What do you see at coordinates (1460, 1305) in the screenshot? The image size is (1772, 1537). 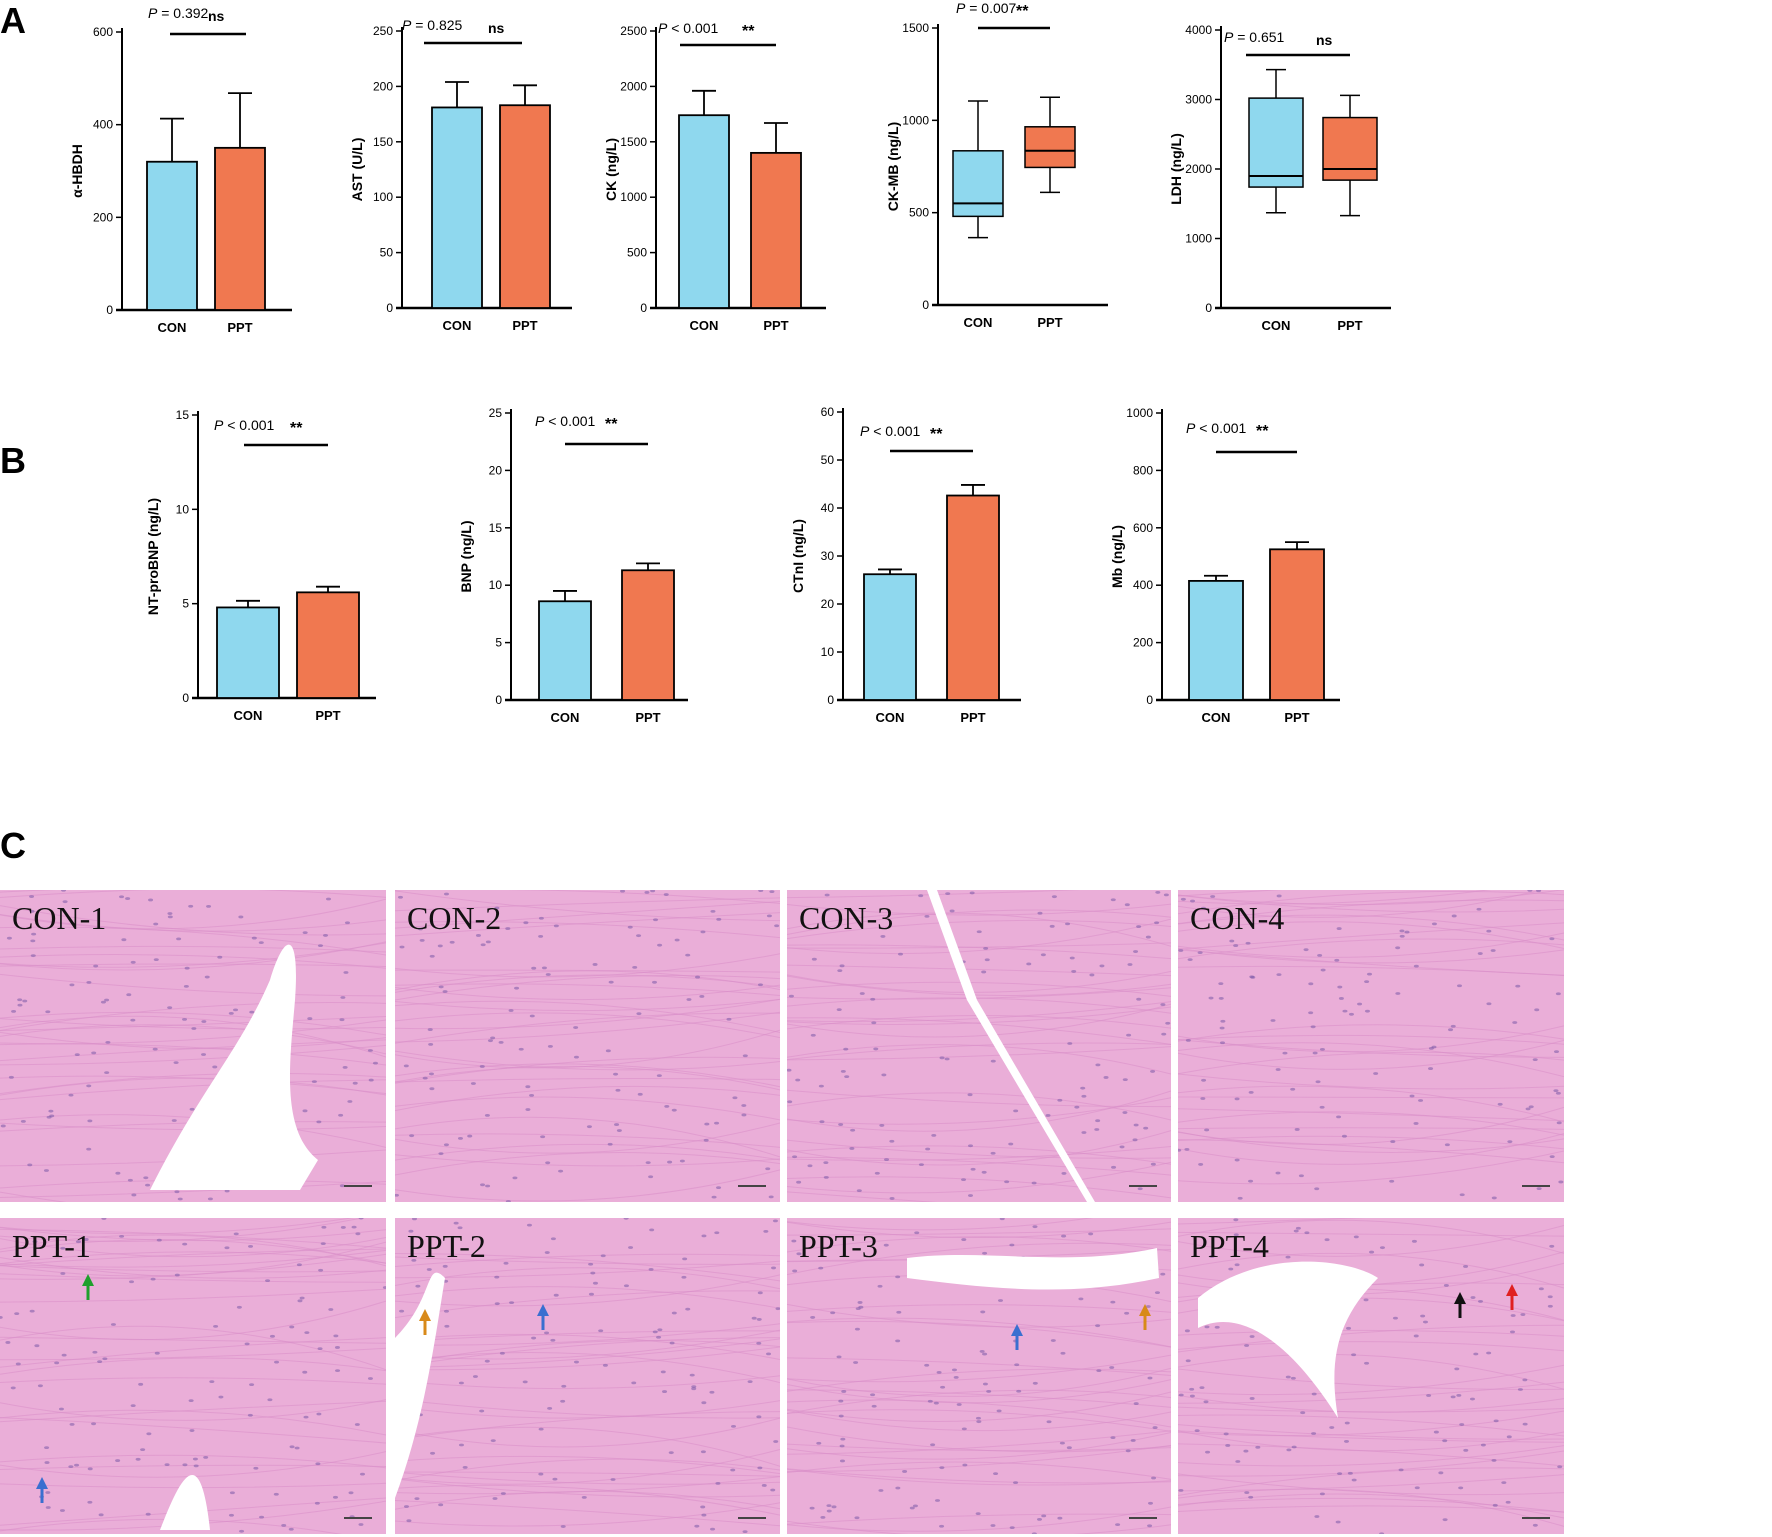 I see `annotation-arrow` at bounding box center [1460, 1305].